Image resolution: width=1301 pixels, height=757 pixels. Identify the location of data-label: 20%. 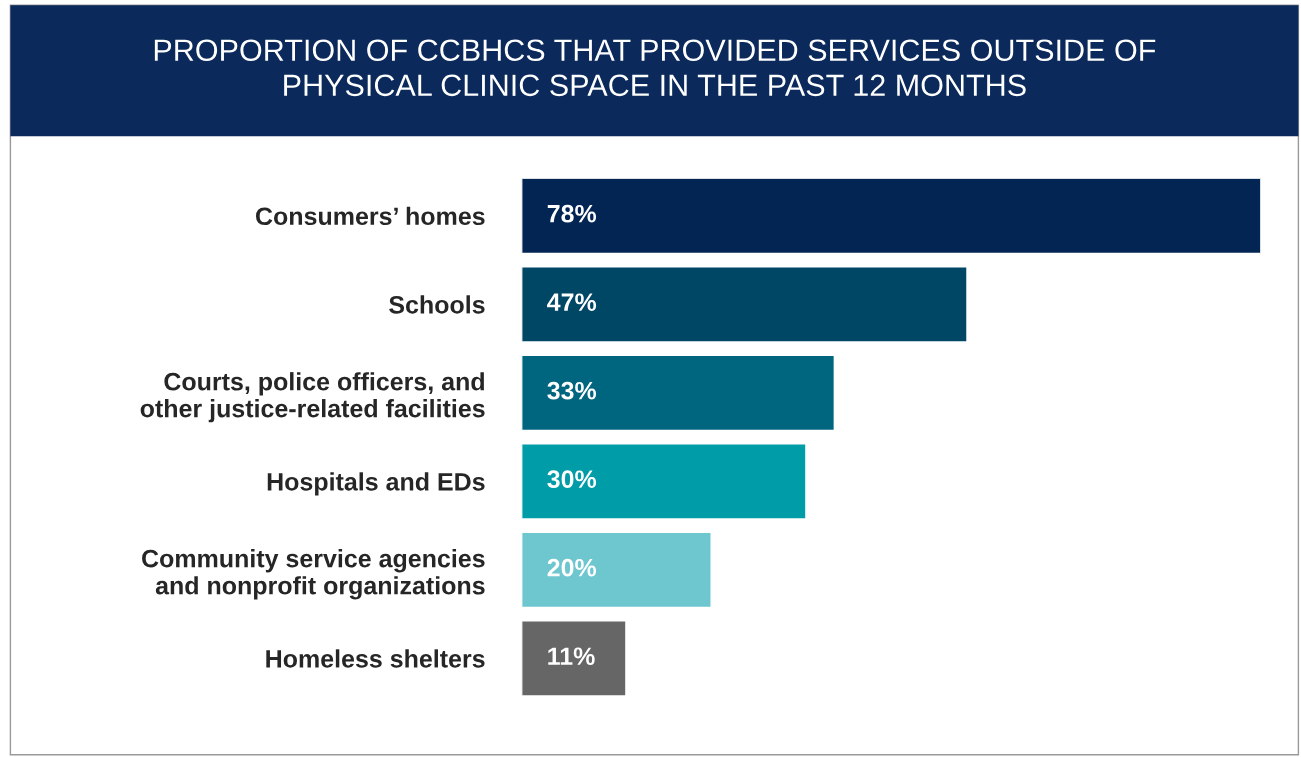
(572, 567).